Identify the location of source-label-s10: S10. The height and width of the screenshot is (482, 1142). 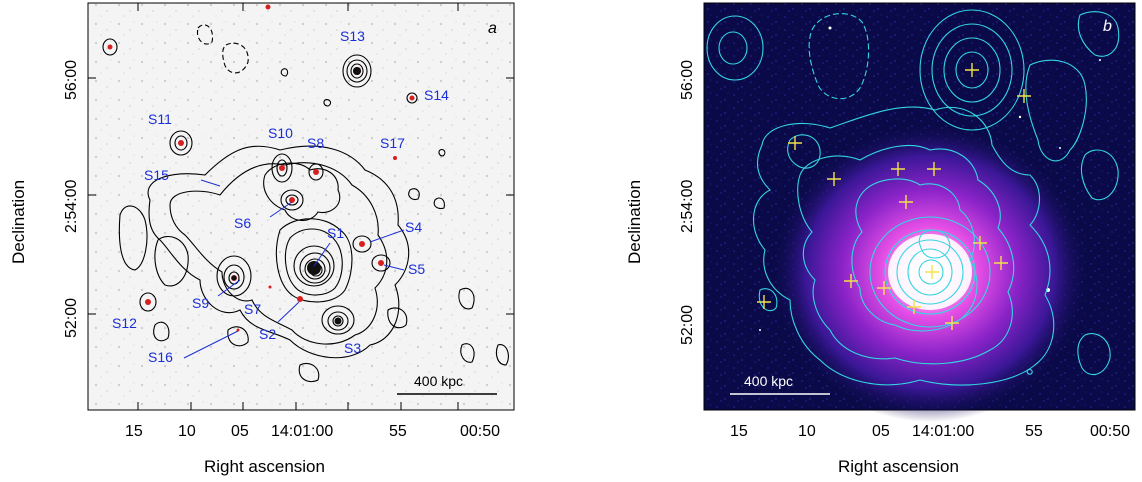
(280, 133).